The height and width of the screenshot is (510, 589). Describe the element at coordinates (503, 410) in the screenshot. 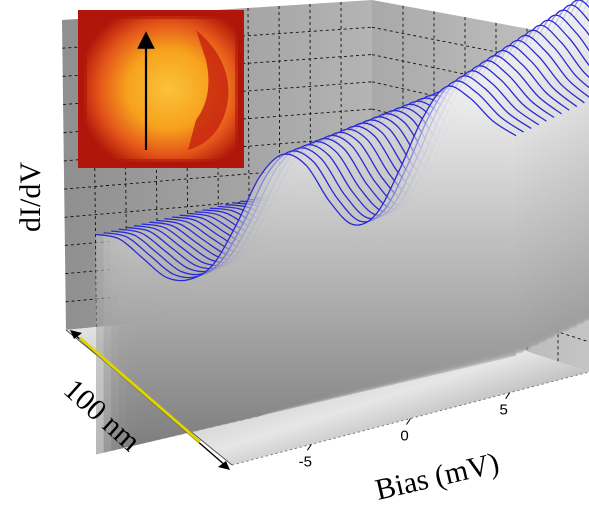

I see `x-tick-label: 5` at that location.